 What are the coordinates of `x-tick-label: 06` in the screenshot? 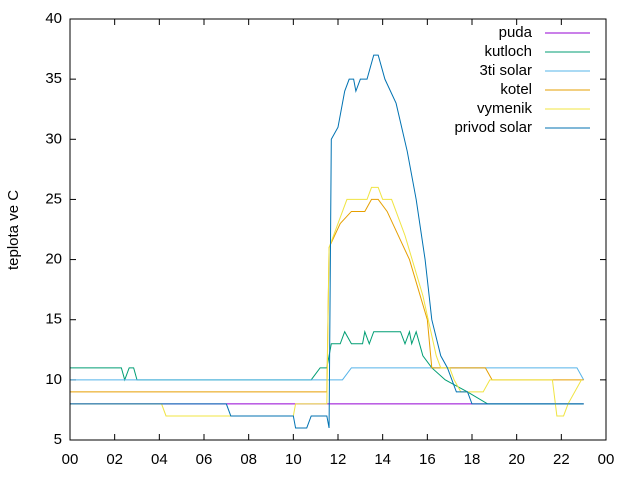 It's located at (204, 459).